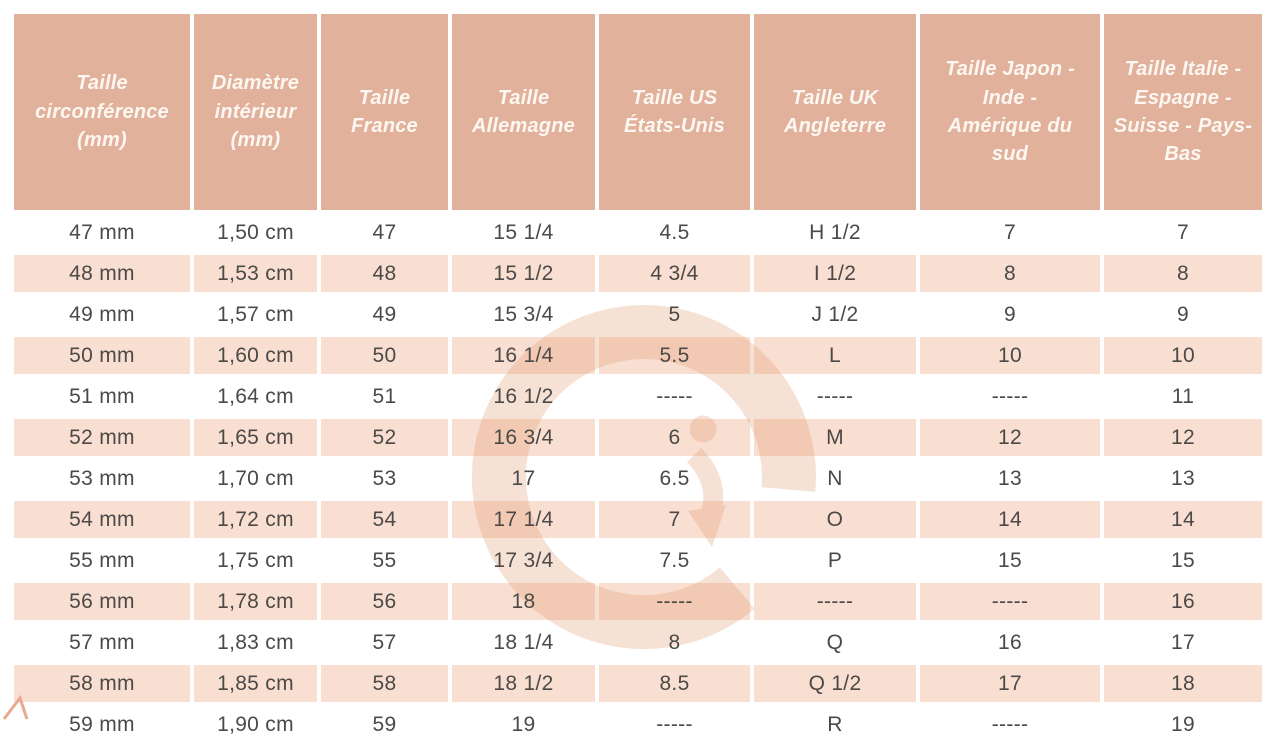 This screenshot has height=747, width=1280. I want to click on table-cell: 47 mm, so click(102, 232).